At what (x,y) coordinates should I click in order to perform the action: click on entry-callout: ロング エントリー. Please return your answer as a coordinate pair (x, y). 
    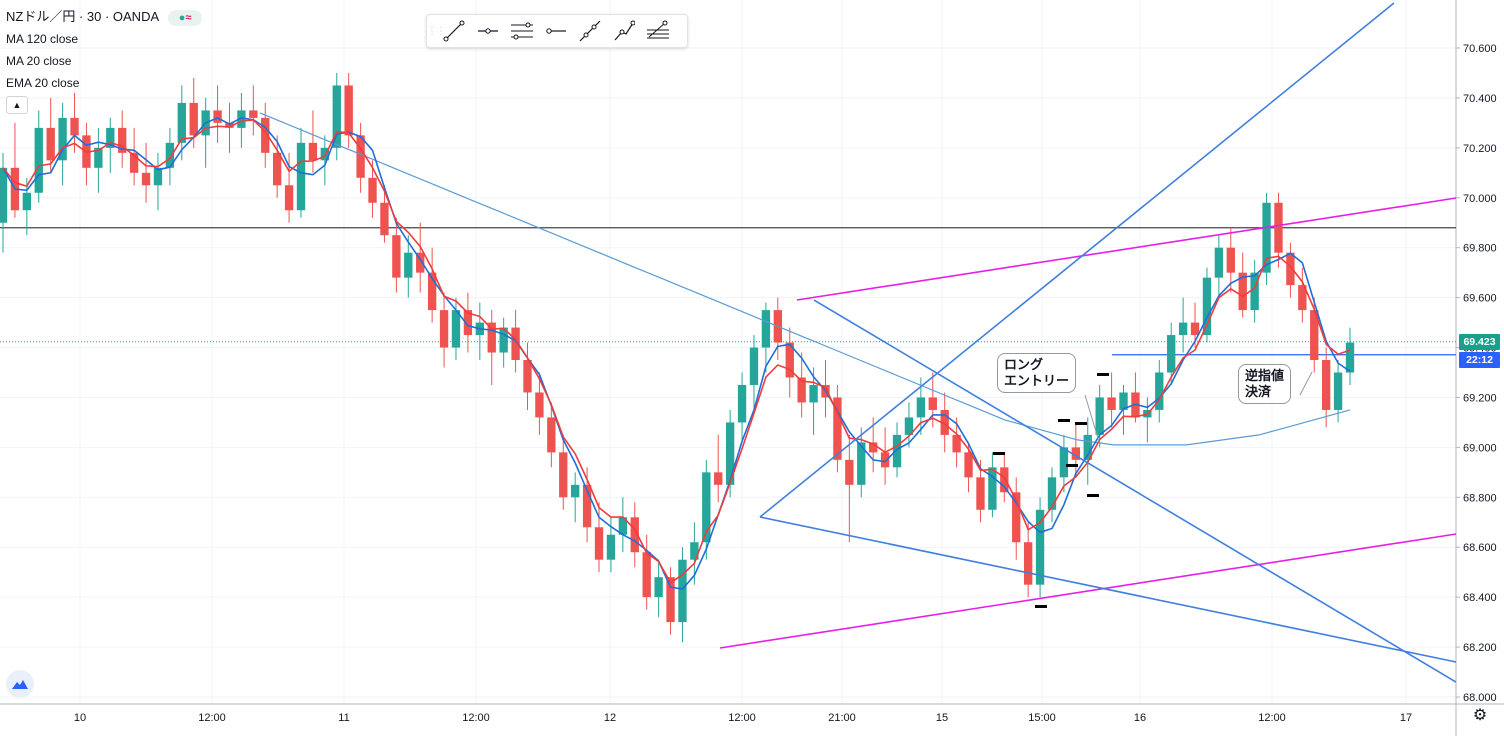
    Looking at the image, I should click on (1037, 373).